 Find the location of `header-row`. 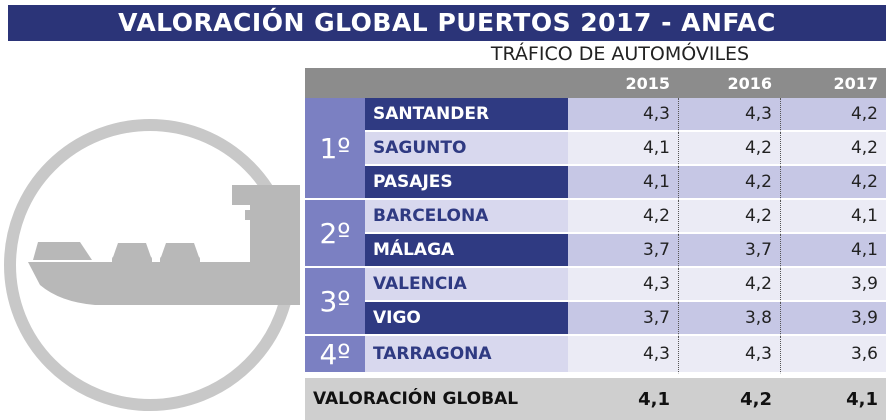

header-row is located at coordinates (595, 83).